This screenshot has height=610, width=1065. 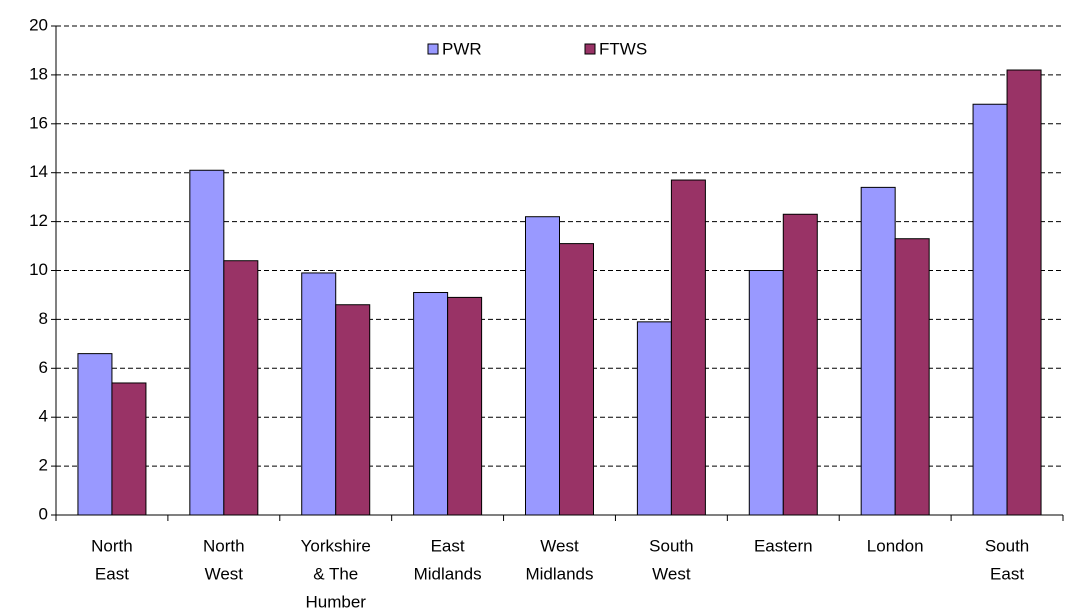 What do you see at coordinates (895, 545) in the screenshot?
I see `x-tick-label: London` at bounding box center [895, 545].